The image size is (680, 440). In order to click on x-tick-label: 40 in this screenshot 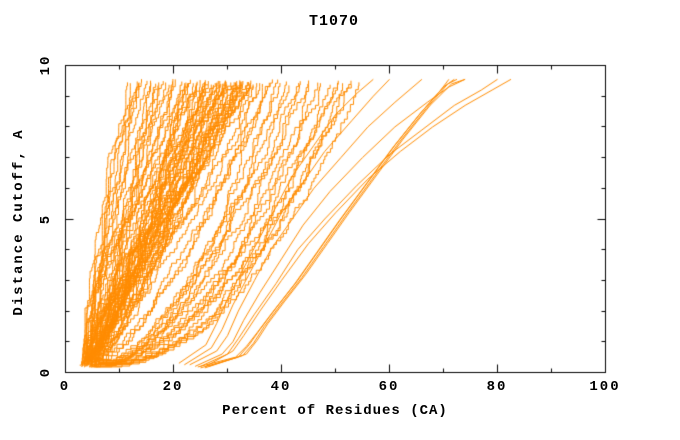, I will do `click(281, 387)`.